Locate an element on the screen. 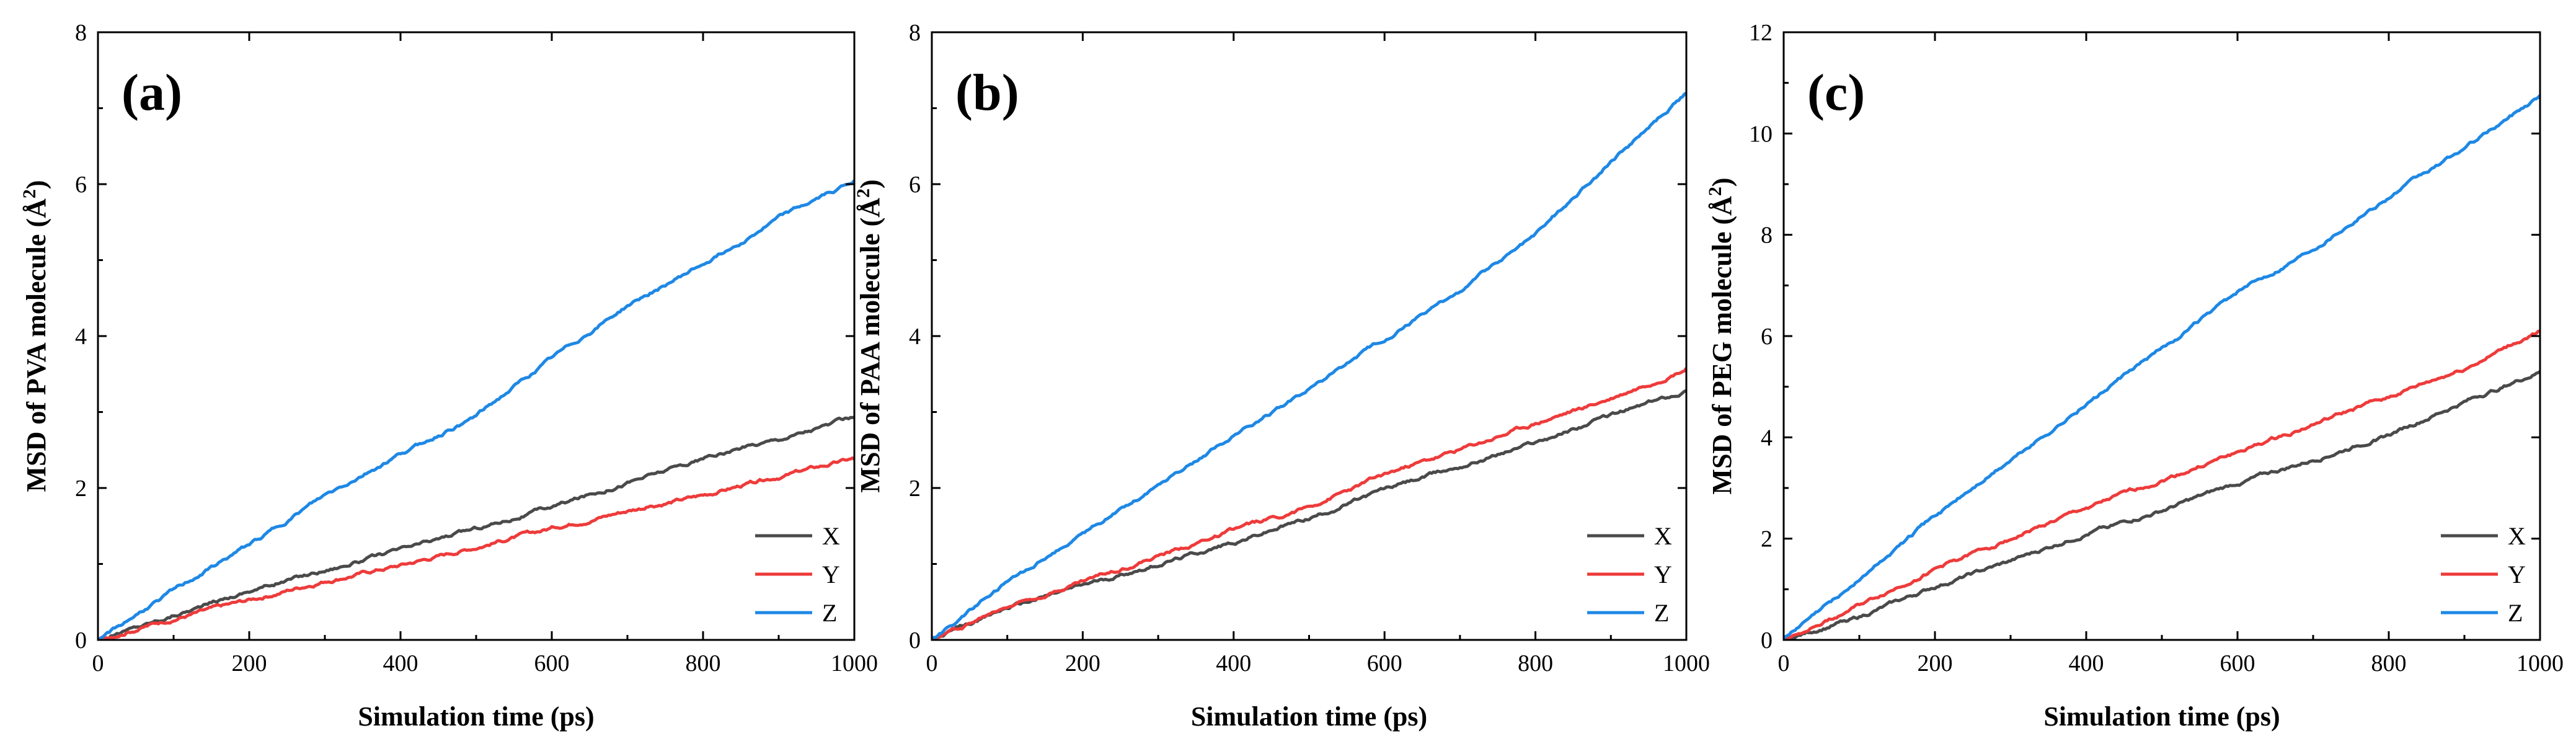  panel-label: (c) is located at coordinates (1836, 93).